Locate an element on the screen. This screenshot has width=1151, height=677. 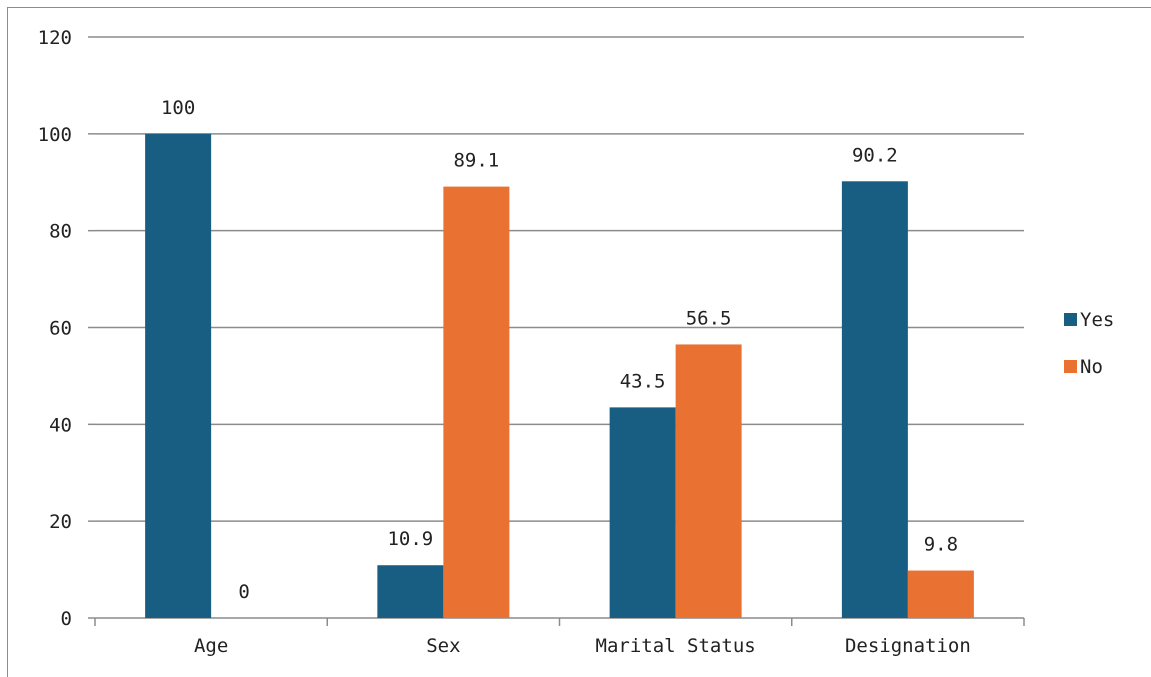
legend-swatch-no is located at coordinates (1070, 366).